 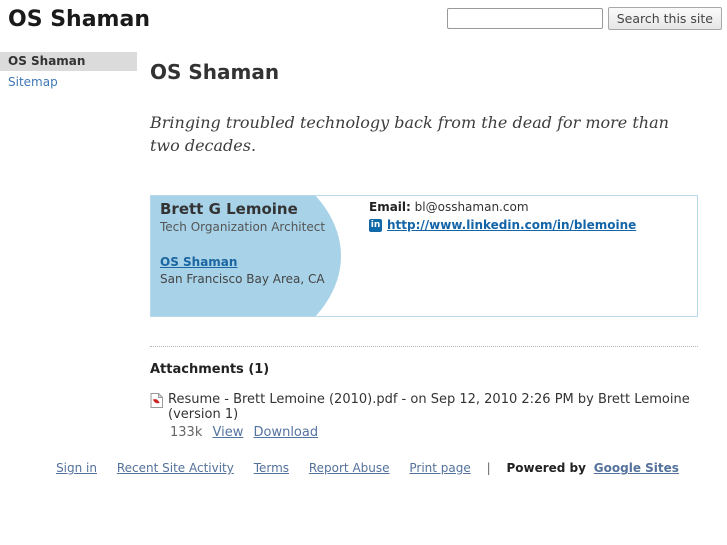 What do you see at coordinates (186, 432) in the screenshot?
I see `attachment-size: 133k` at bounding box center [186, 432].